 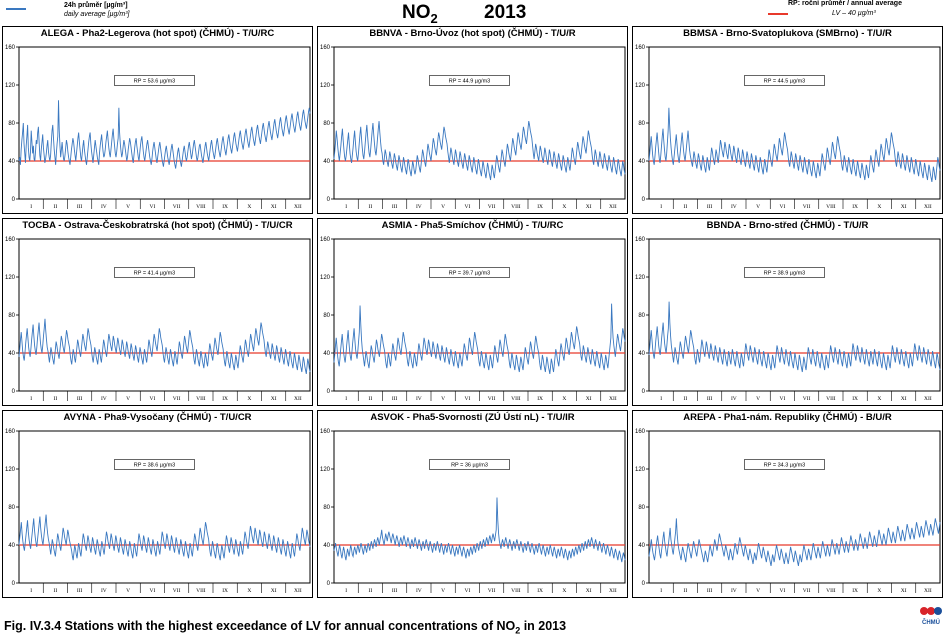 I want to click on legend-limit-line, so click(x=778, y=14).